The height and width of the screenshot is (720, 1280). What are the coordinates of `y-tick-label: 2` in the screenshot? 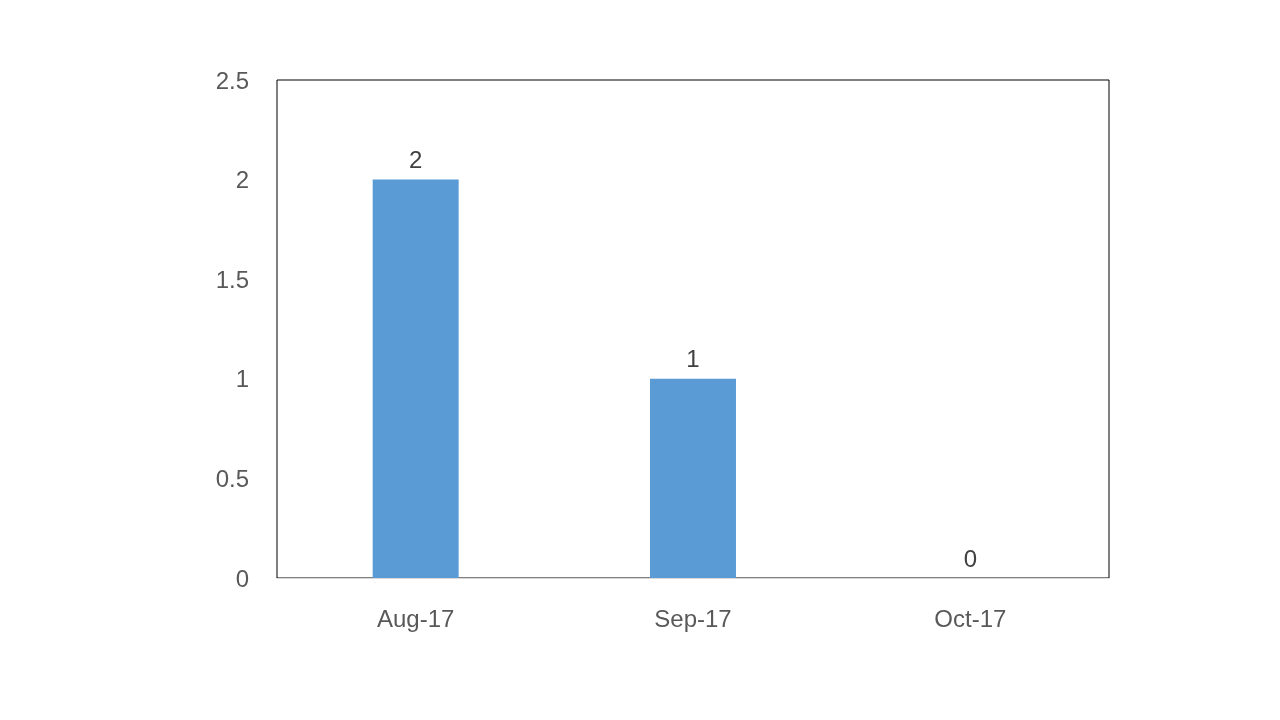 It's located at (242, 180).